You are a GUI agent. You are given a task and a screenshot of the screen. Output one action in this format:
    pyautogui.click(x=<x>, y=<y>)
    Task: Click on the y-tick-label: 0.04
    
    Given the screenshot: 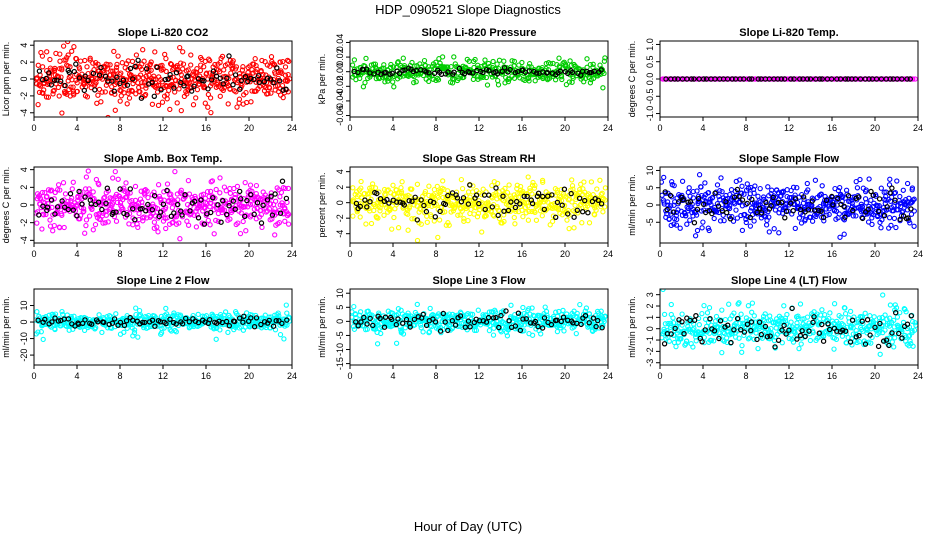 What is the action you would take?
    pyautogui.click(x=340, y=43)
    